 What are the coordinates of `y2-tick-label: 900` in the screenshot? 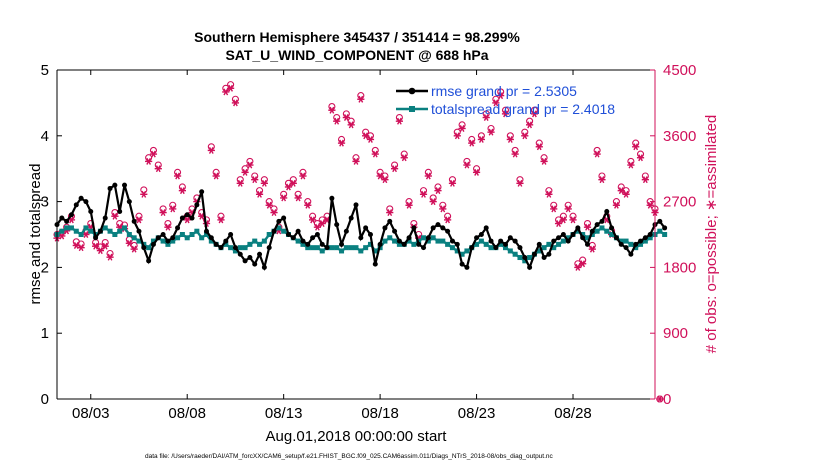 It's located at (675, 333).